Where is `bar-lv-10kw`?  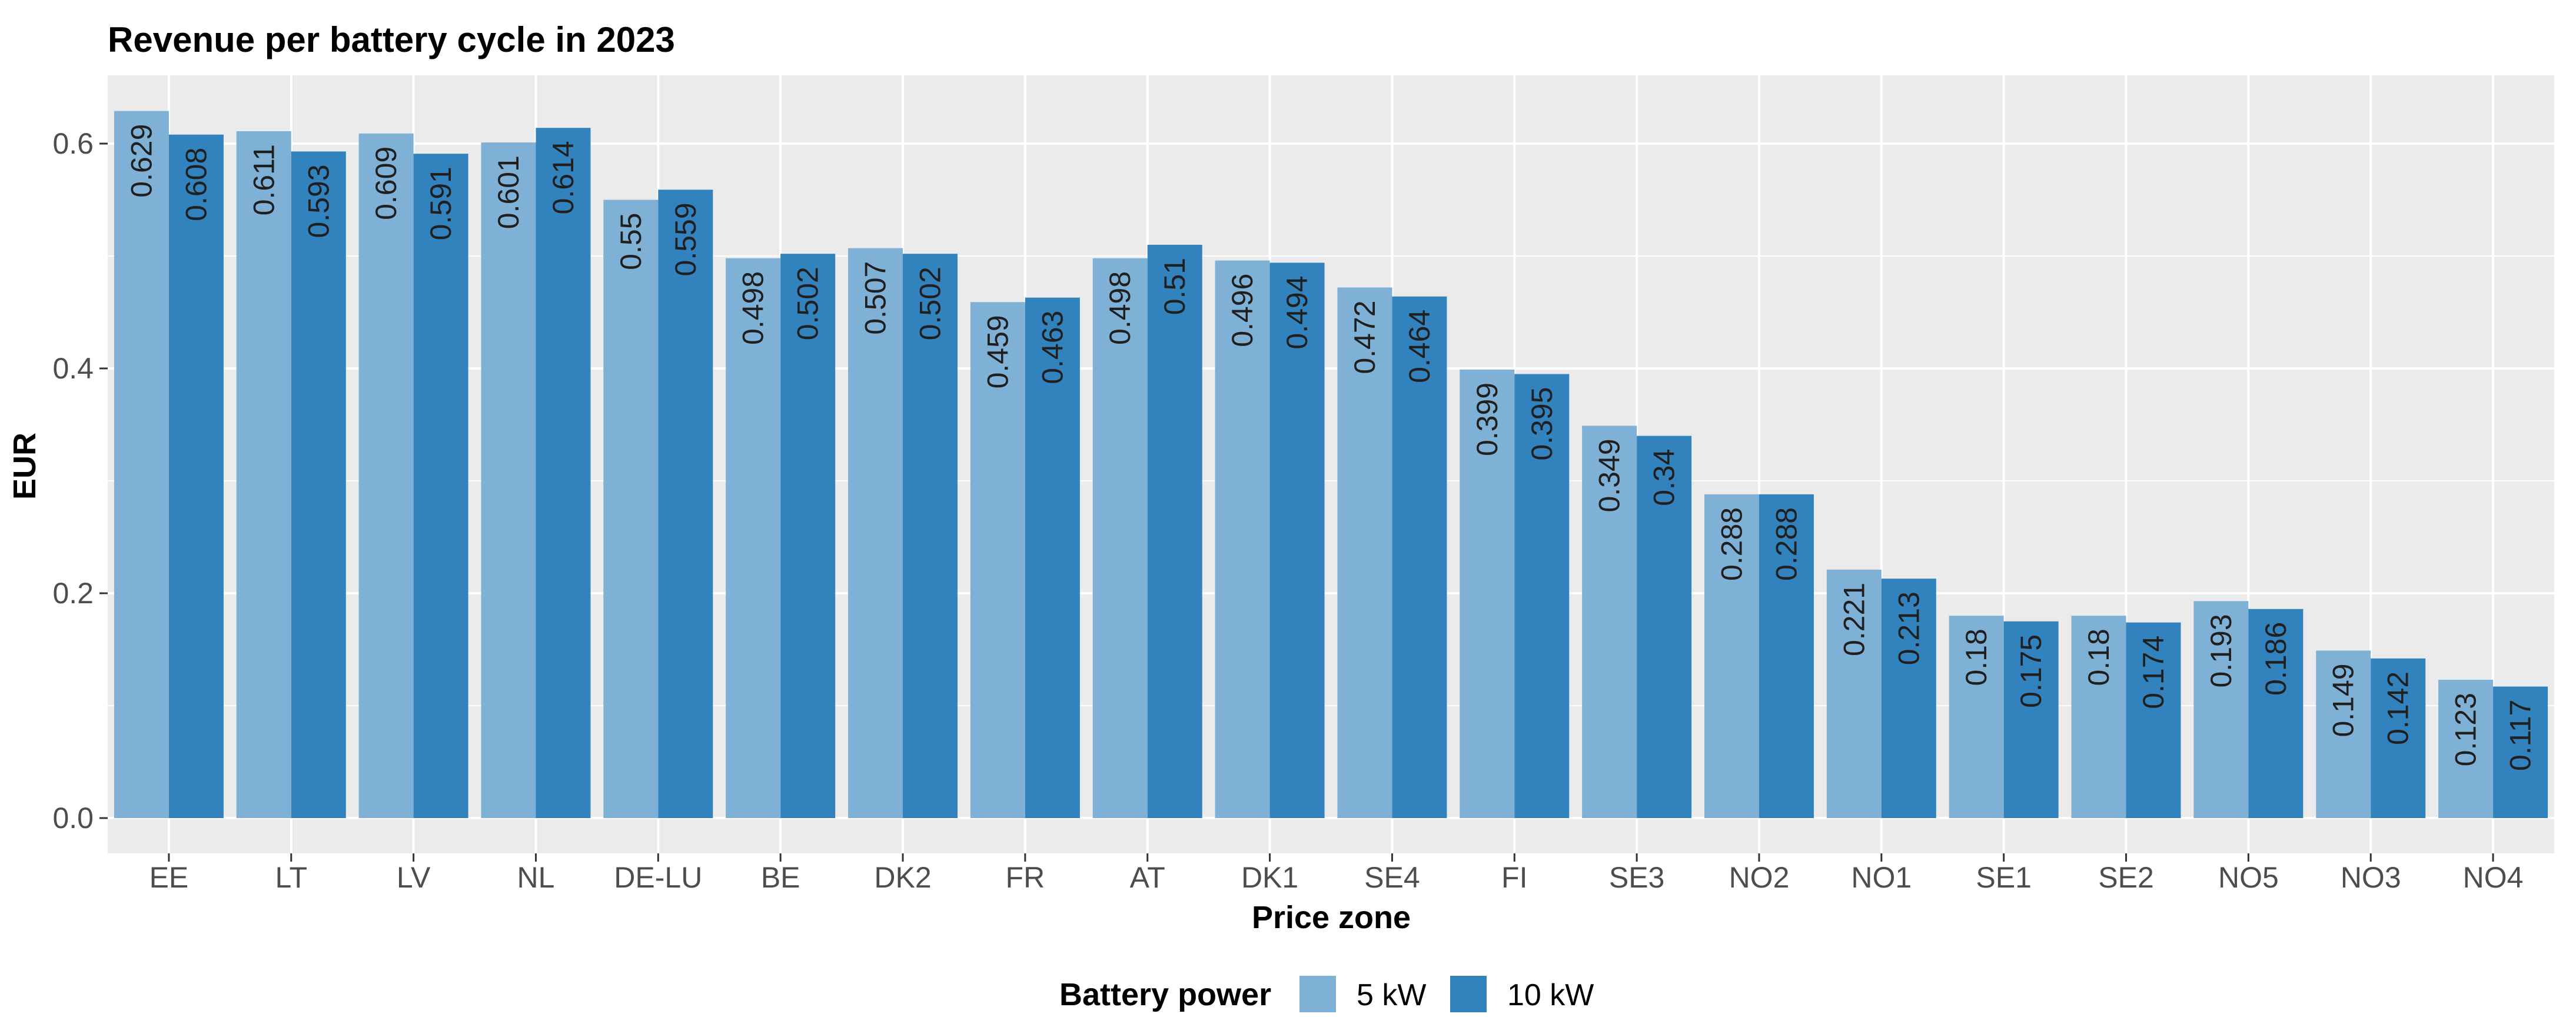
bar-lv-10kw is located at coordinates (440, 486).